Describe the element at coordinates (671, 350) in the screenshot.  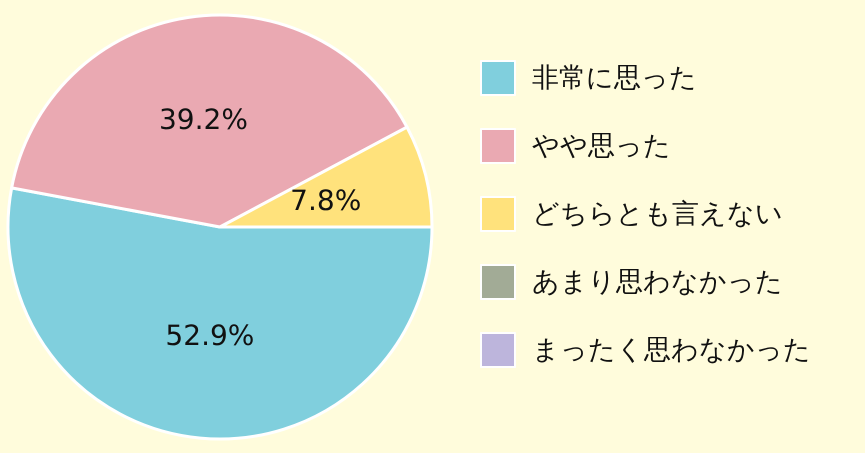
I see `legend-label: まったく思わなかった` at that location.